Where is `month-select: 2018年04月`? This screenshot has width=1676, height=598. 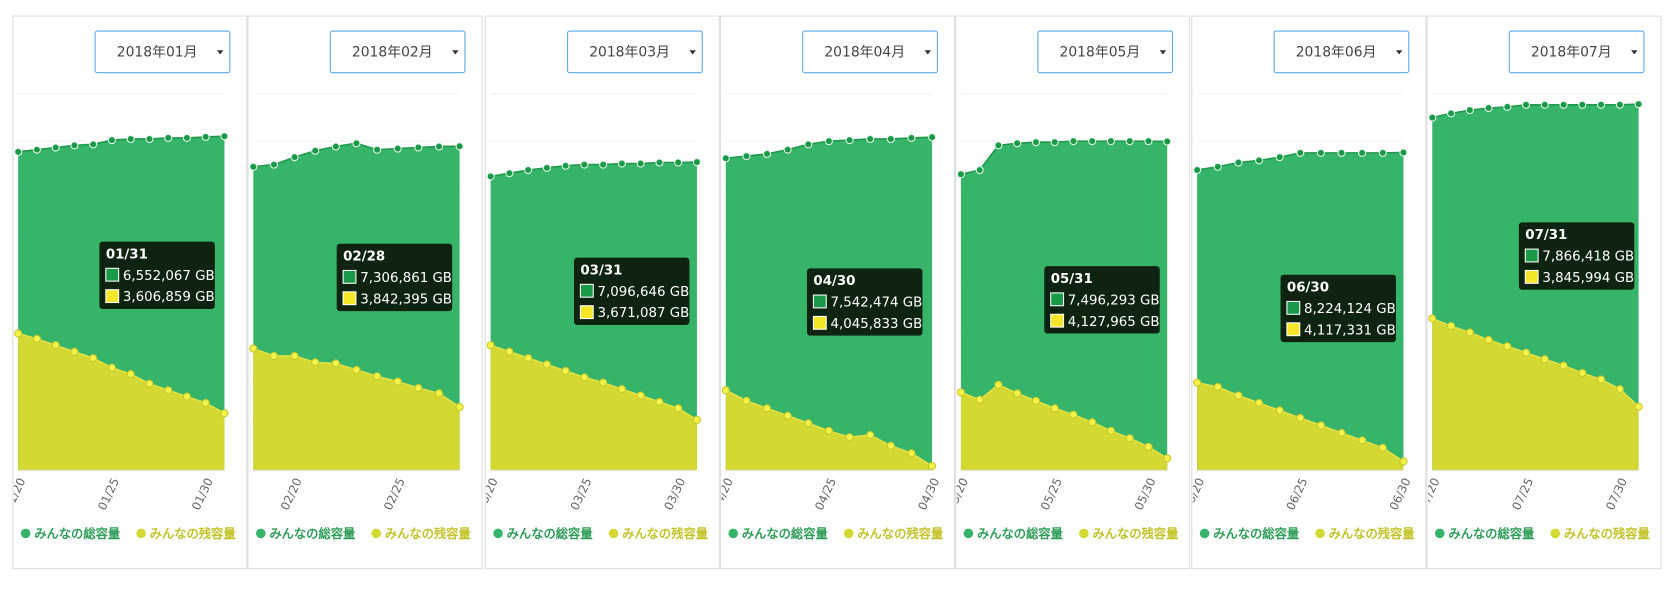
month-select: 2018年04月 is located at coordinates (870, 52).